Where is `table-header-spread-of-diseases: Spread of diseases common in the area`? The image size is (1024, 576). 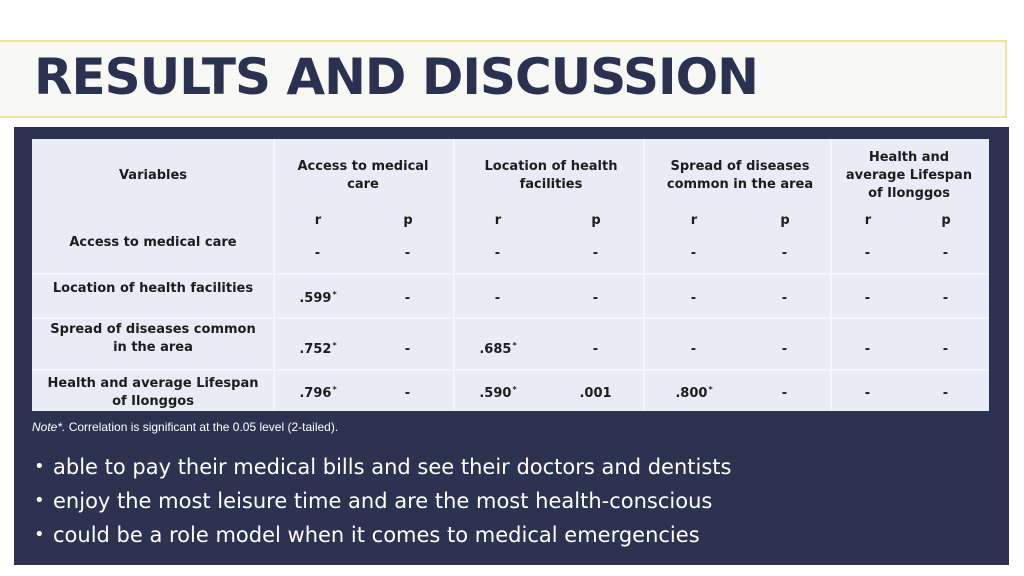 table-header-spread-of-diseases: Spread of diseases common in the area is located at coordinates (740, 176).